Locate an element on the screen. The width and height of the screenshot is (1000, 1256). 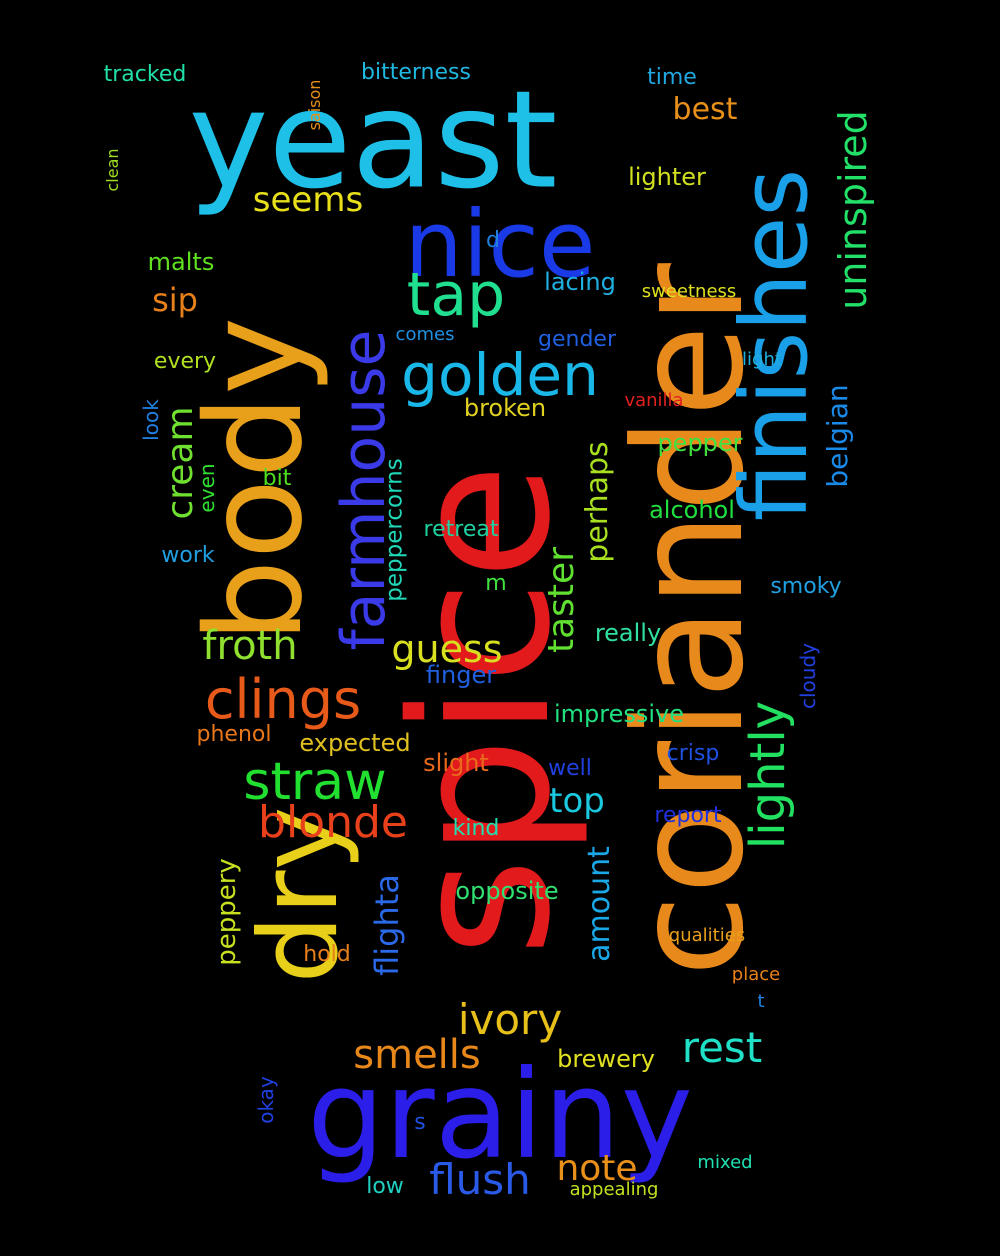
word-best: best is located at coordinates (705, 109).